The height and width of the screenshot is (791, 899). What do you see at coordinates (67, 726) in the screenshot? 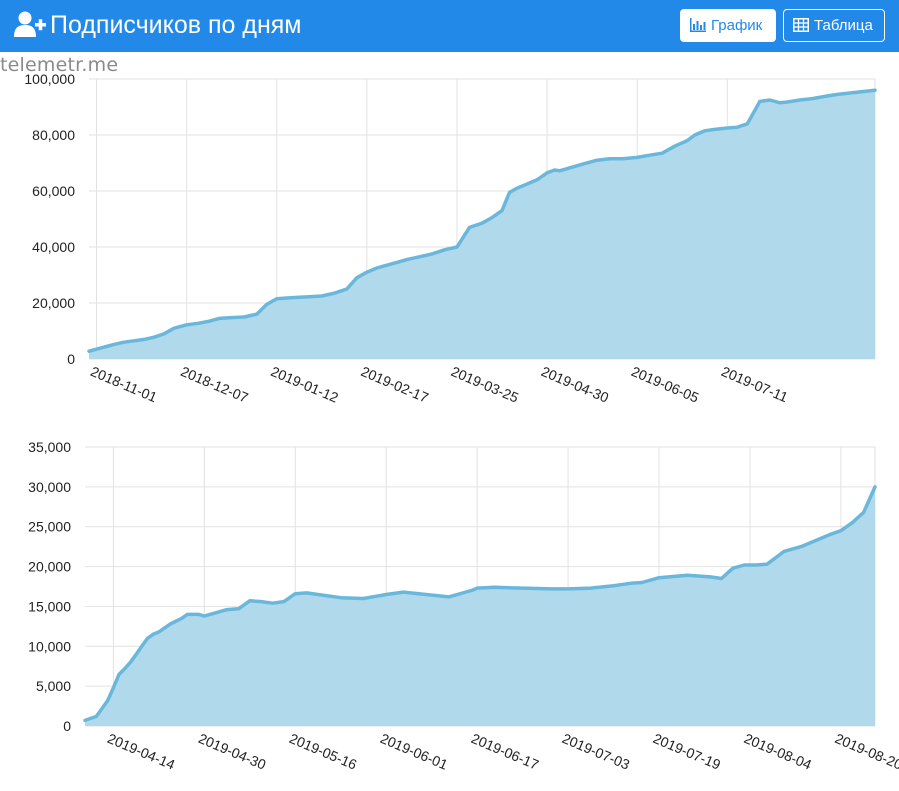
I see `chart1-y-tick-label: 0` at bounding box center [67, 726].